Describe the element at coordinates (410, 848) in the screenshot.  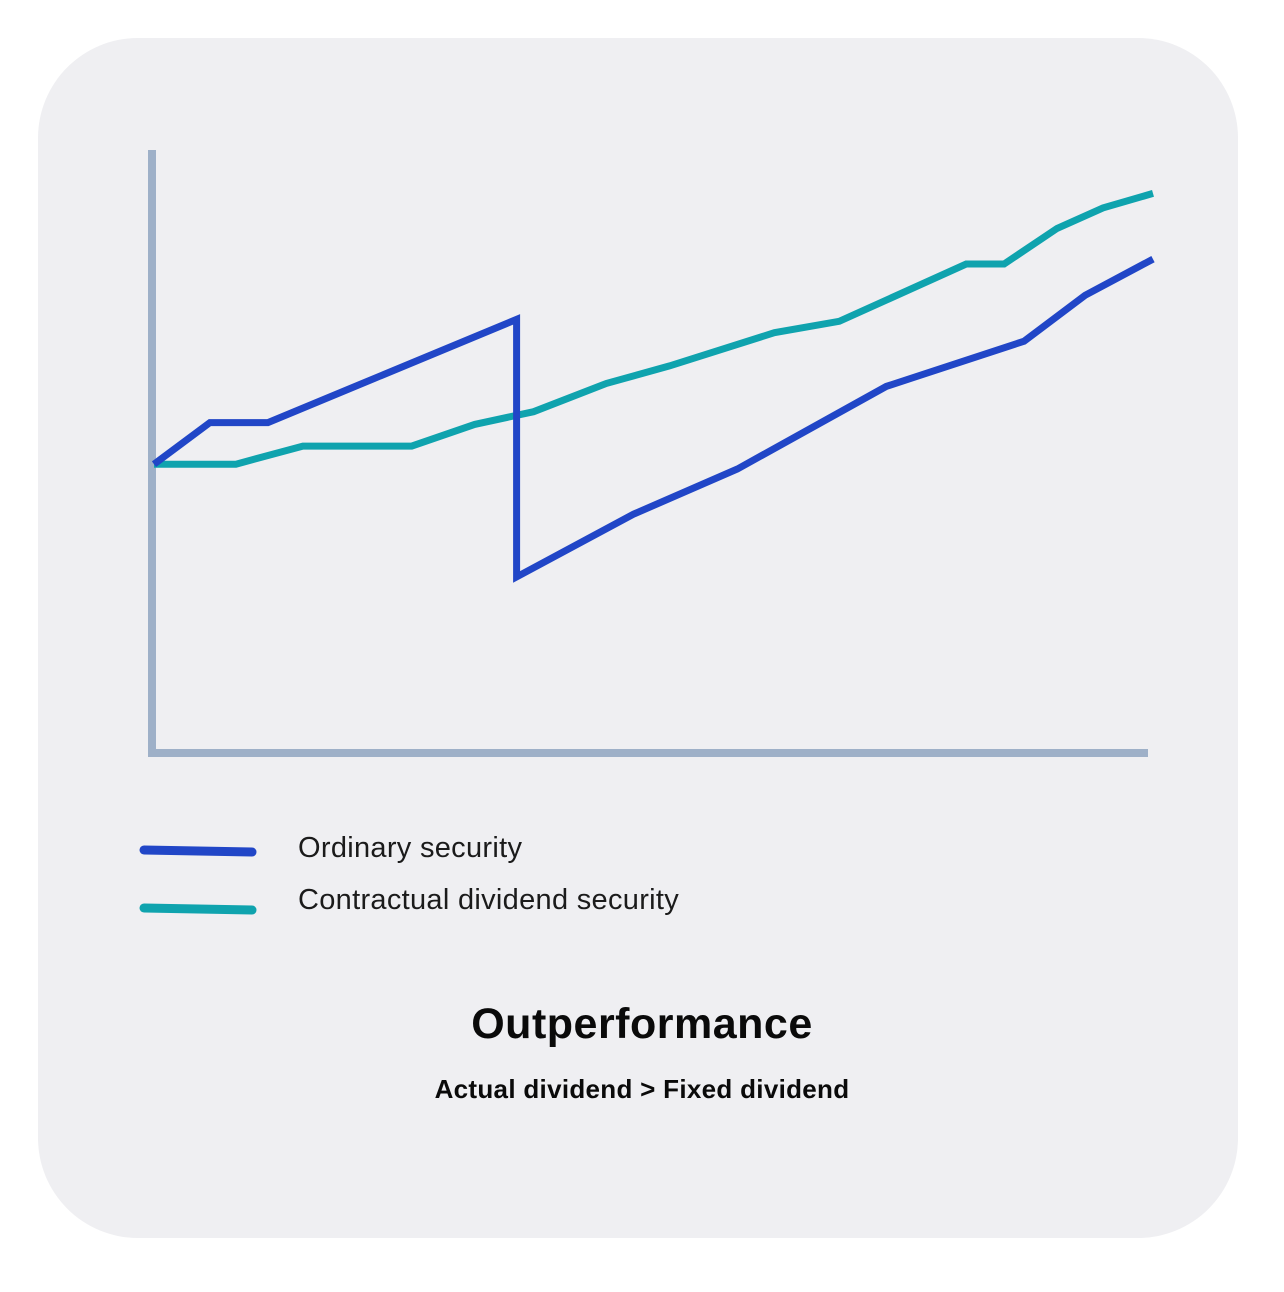
I see `legend-label-ordinary: Ordinary security` at that location.